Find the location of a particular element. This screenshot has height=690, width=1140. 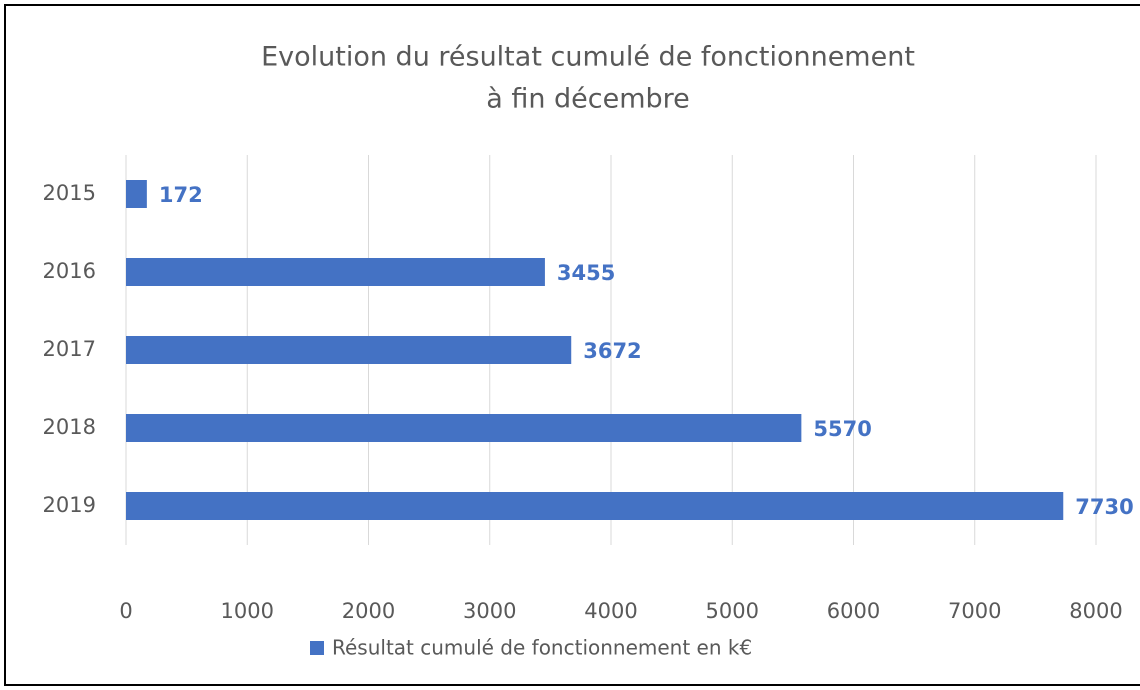

chart-title: à fin décembre is located at coordinates (588, 99).